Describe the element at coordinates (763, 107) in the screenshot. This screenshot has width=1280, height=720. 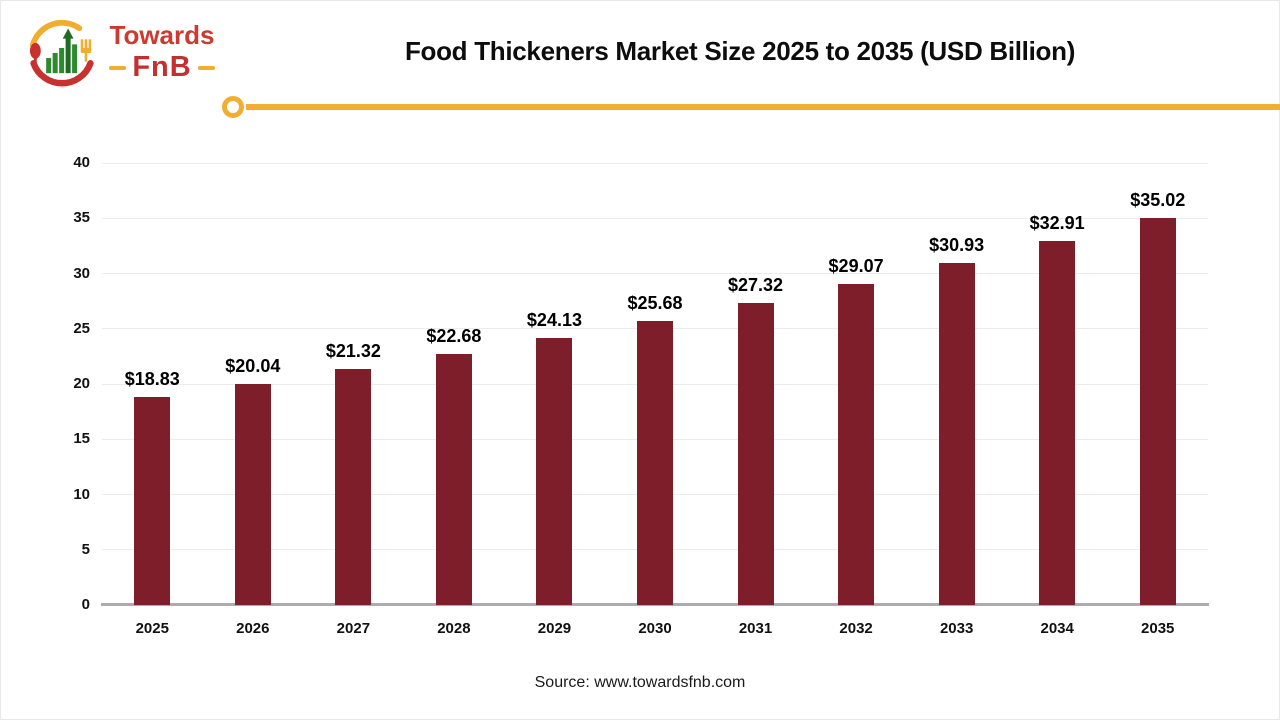
I see `accent-divider-line` at that location.